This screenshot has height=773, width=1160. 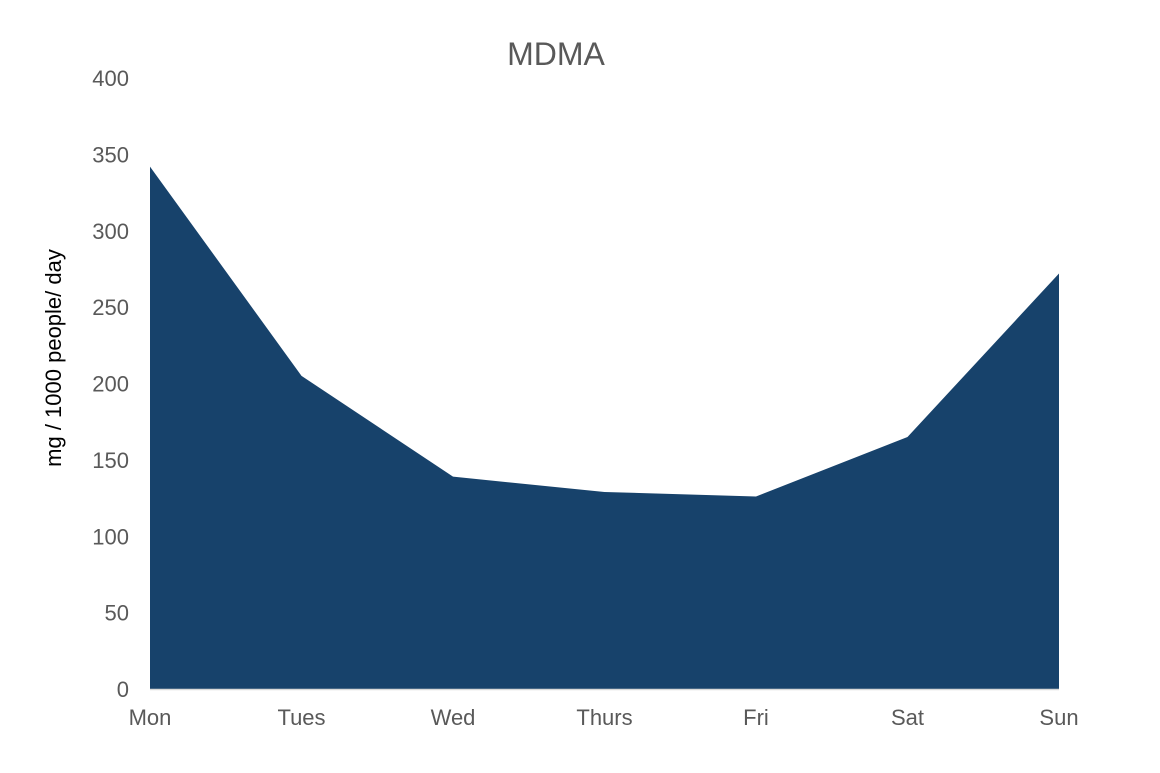 I want to click on x-tick-label: Mon, so click(x=150, y=717).